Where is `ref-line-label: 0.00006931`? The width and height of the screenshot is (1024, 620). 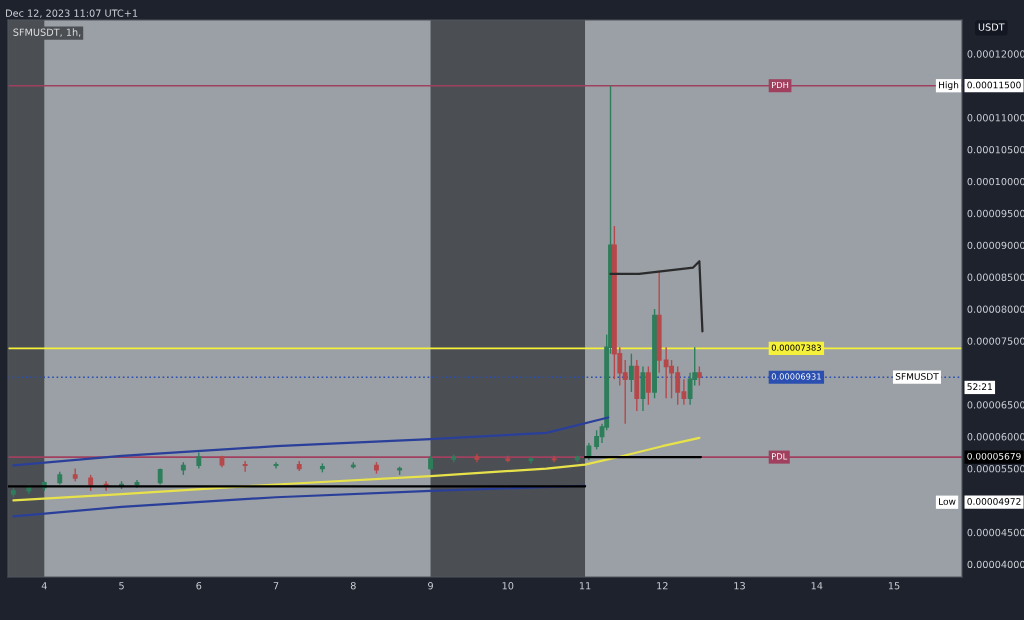
ref-line-label: 0.00006931 is located at coordinates (796, 376).